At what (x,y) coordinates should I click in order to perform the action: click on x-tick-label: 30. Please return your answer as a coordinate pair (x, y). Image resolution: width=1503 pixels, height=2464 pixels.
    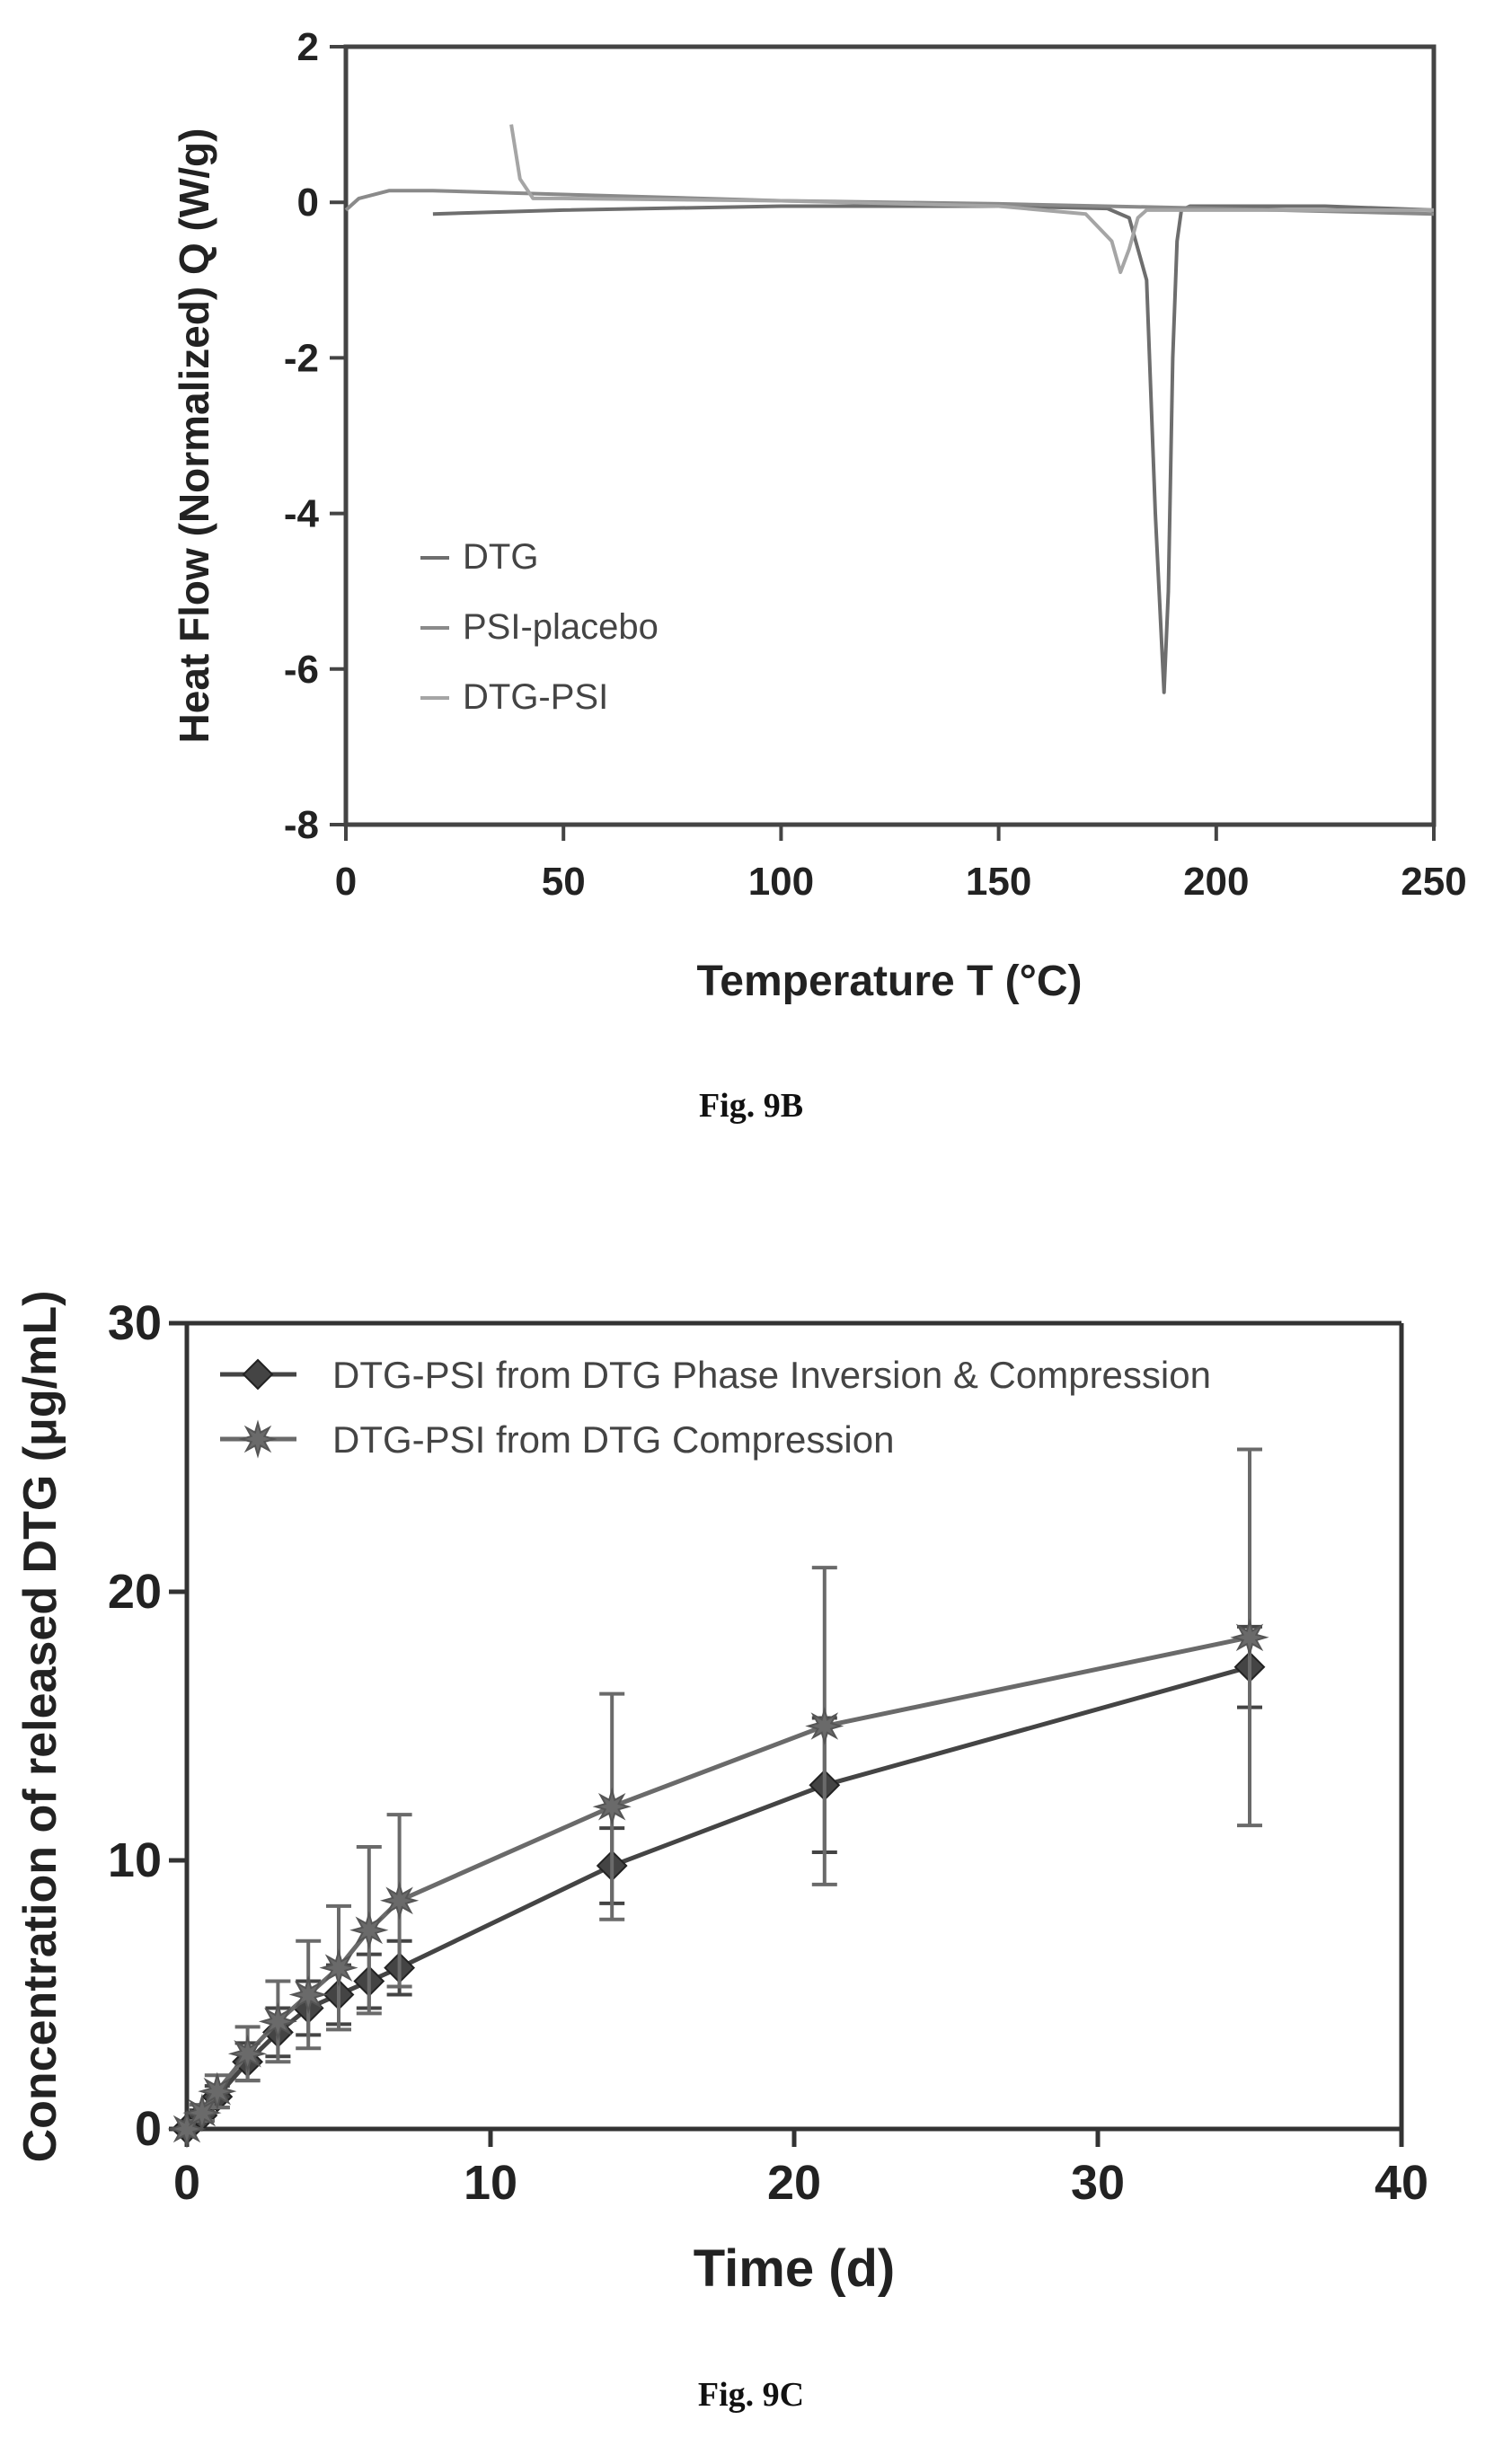
    Looking at the image, I should click on (1098, 2183).